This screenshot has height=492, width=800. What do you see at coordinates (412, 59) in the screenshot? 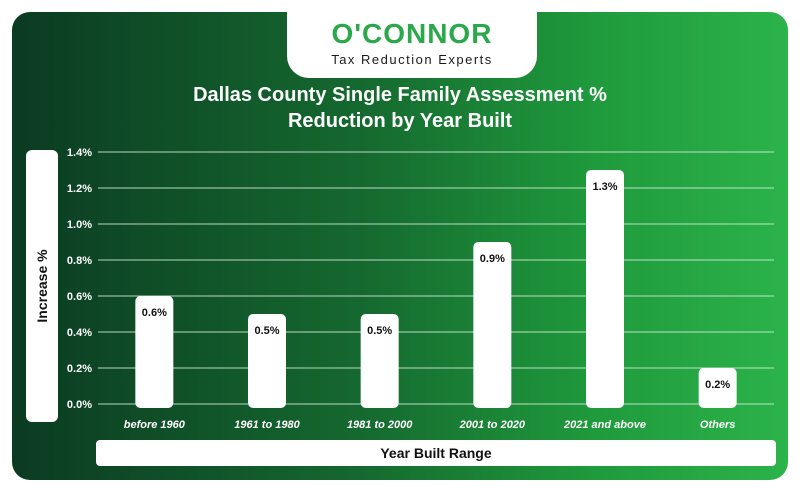
I see `brand-tagline: Tax Reduction Experts` at bounding box center [412, 59].